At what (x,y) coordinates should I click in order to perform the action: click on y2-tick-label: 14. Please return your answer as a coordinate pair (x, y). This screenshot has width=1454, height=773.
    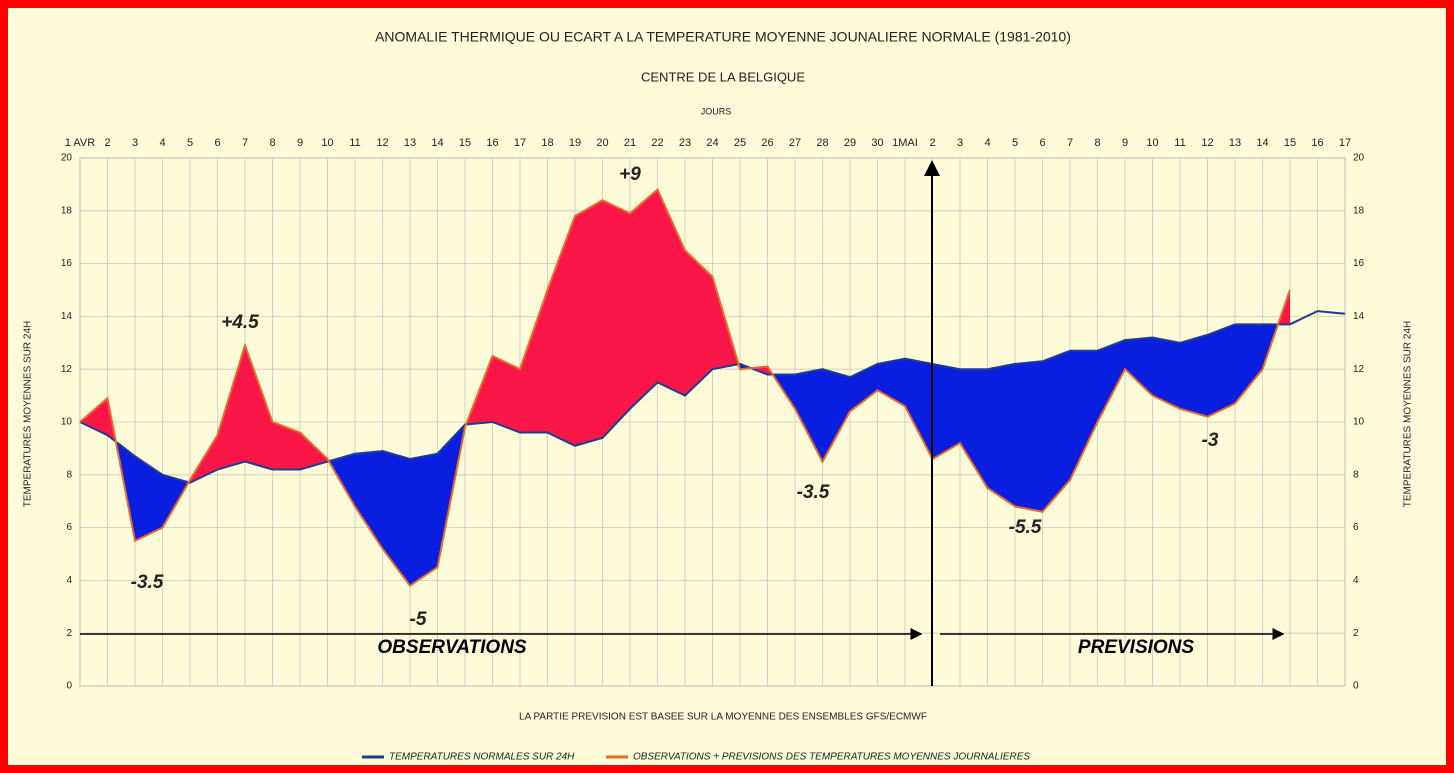
    Looking at the image, I should click on (1359, 316).